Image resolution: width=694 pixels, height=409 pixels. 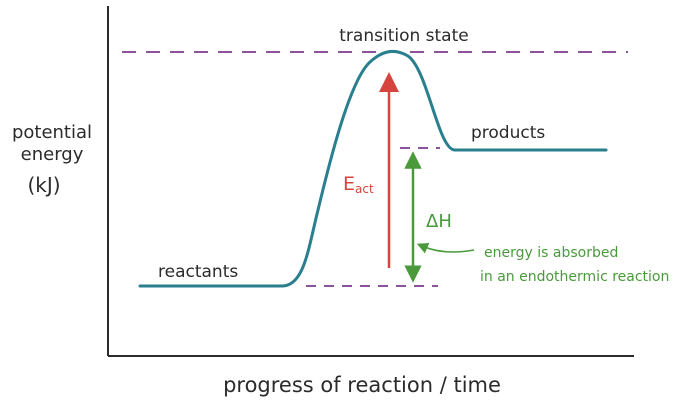 What do you see at coordinates (551, 253) in the screenshot?
I see `endothermic-note-line1: energy is absorbed` at bounding box center [551, 253].